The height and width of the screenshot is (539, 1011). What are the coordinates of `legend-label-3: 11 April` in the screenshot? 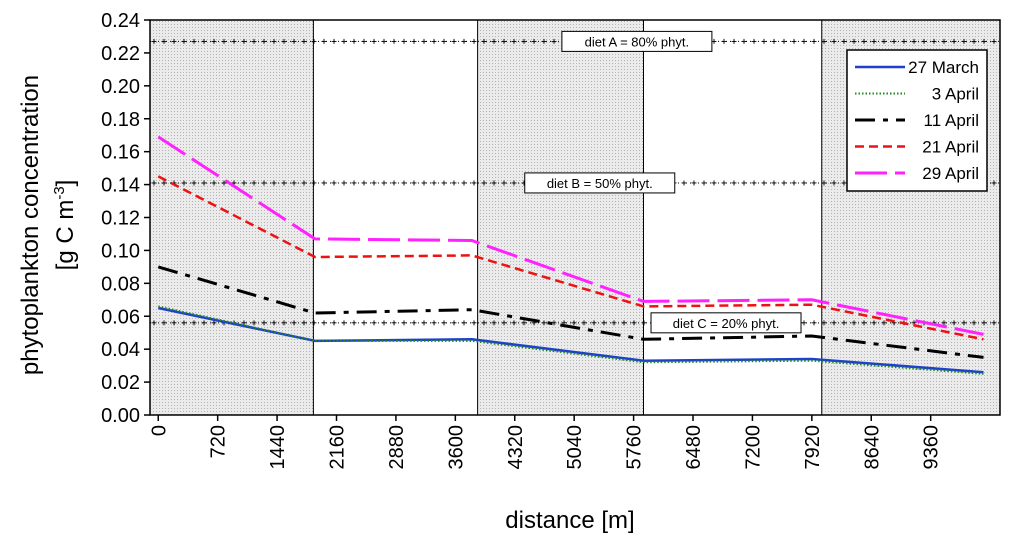 It's located at (951, 120).